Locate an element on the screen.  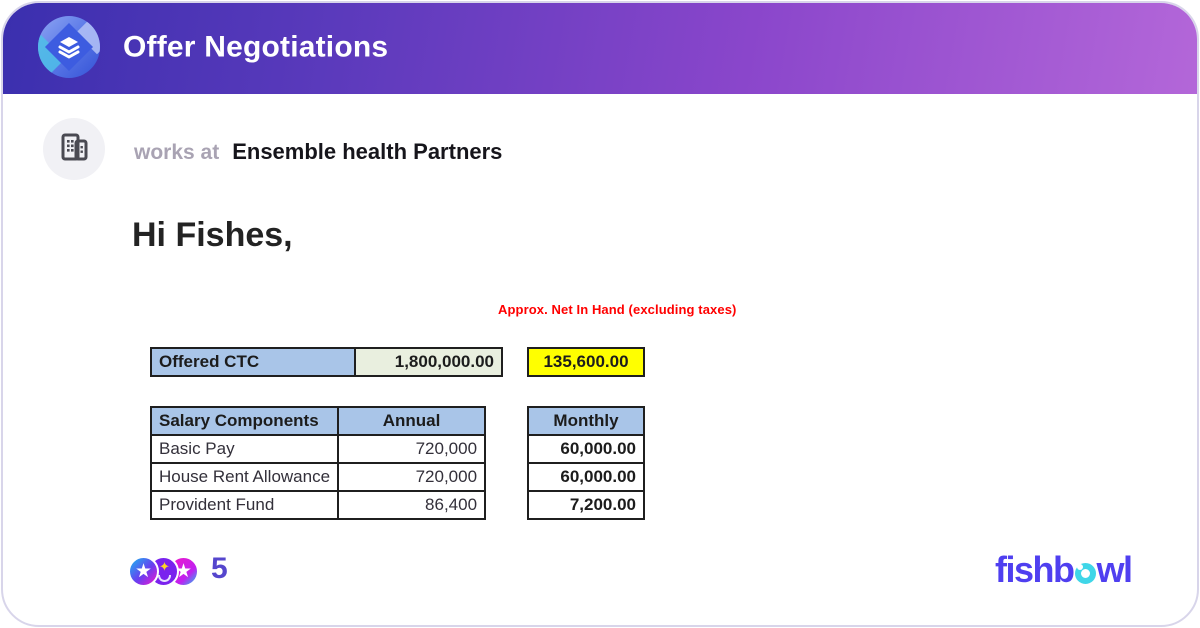
table-row: Offered CTC 1,800,000.00 is located at coordinates (326, 362).